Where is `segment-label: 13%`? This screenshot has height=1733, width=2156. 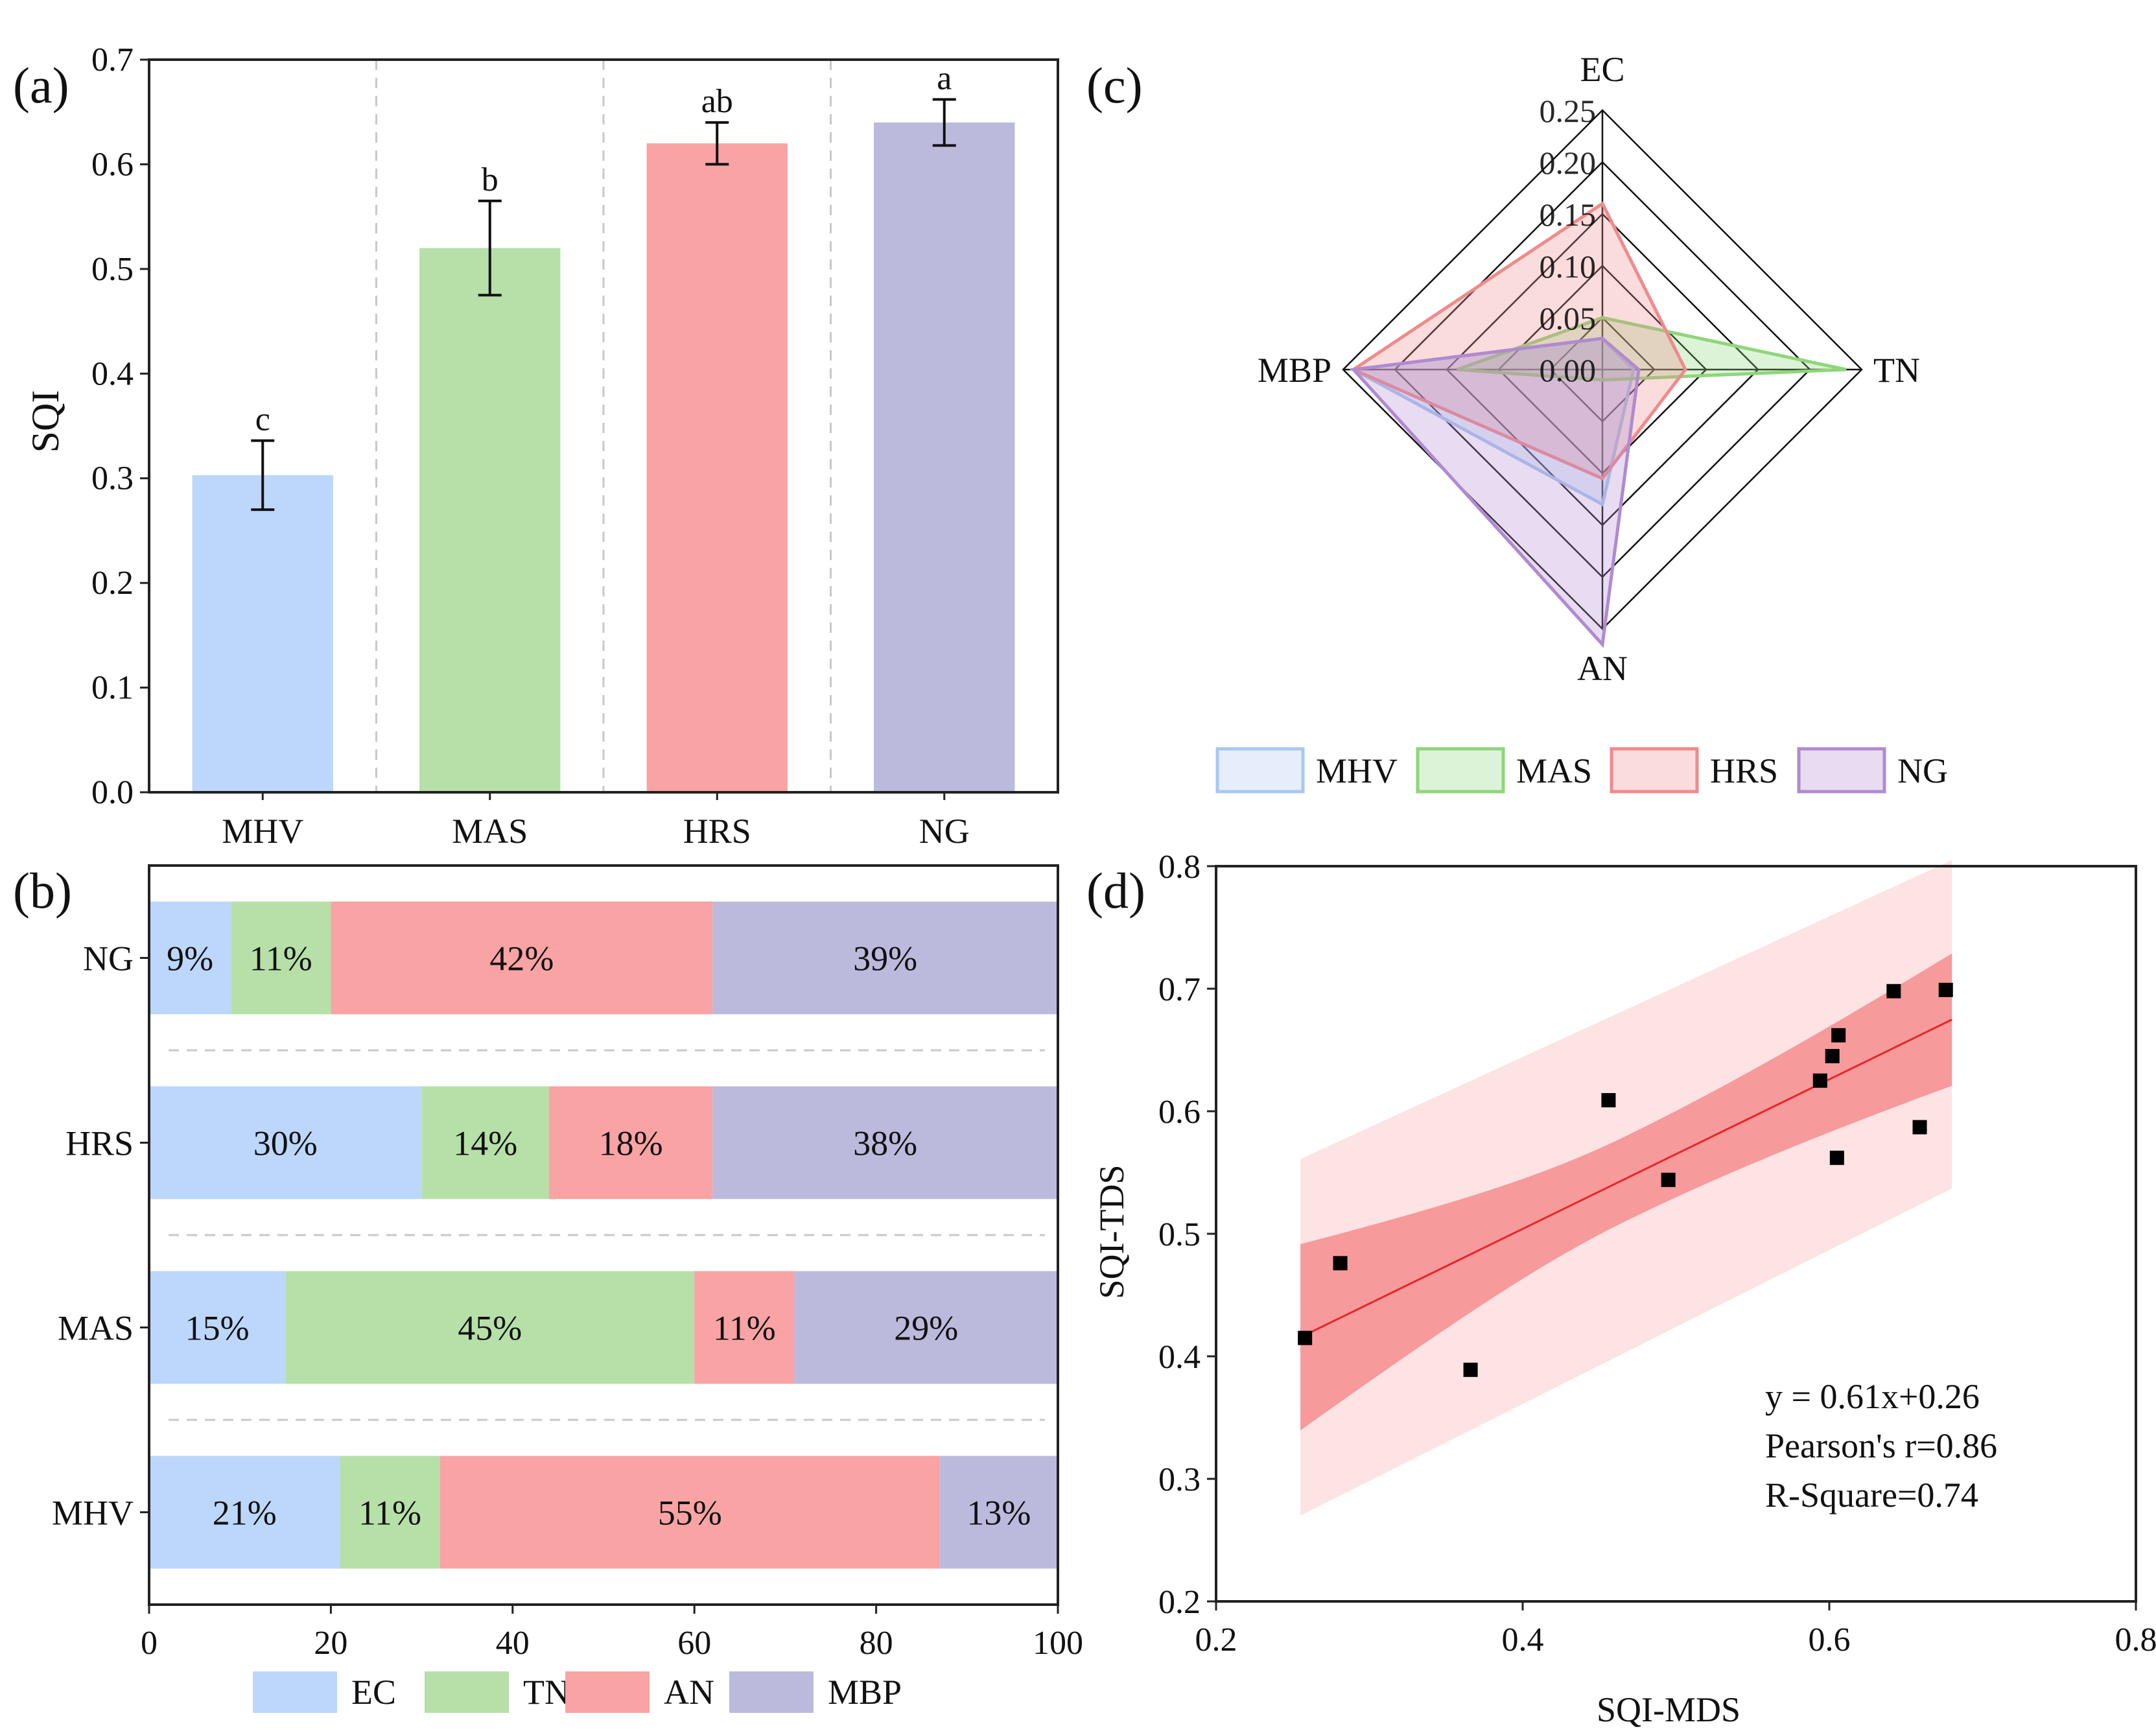 segment-label: 13% is located at coordinates (999, 1514).